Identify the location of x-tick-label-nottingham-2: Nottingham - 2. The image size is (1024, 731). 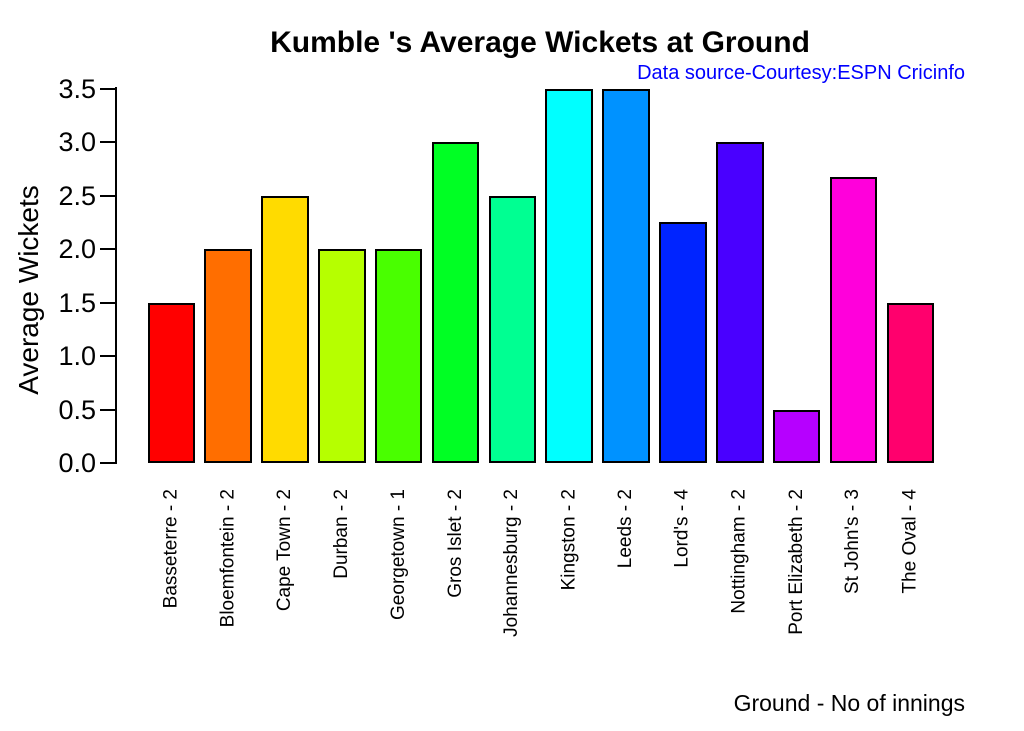
(739, 551).